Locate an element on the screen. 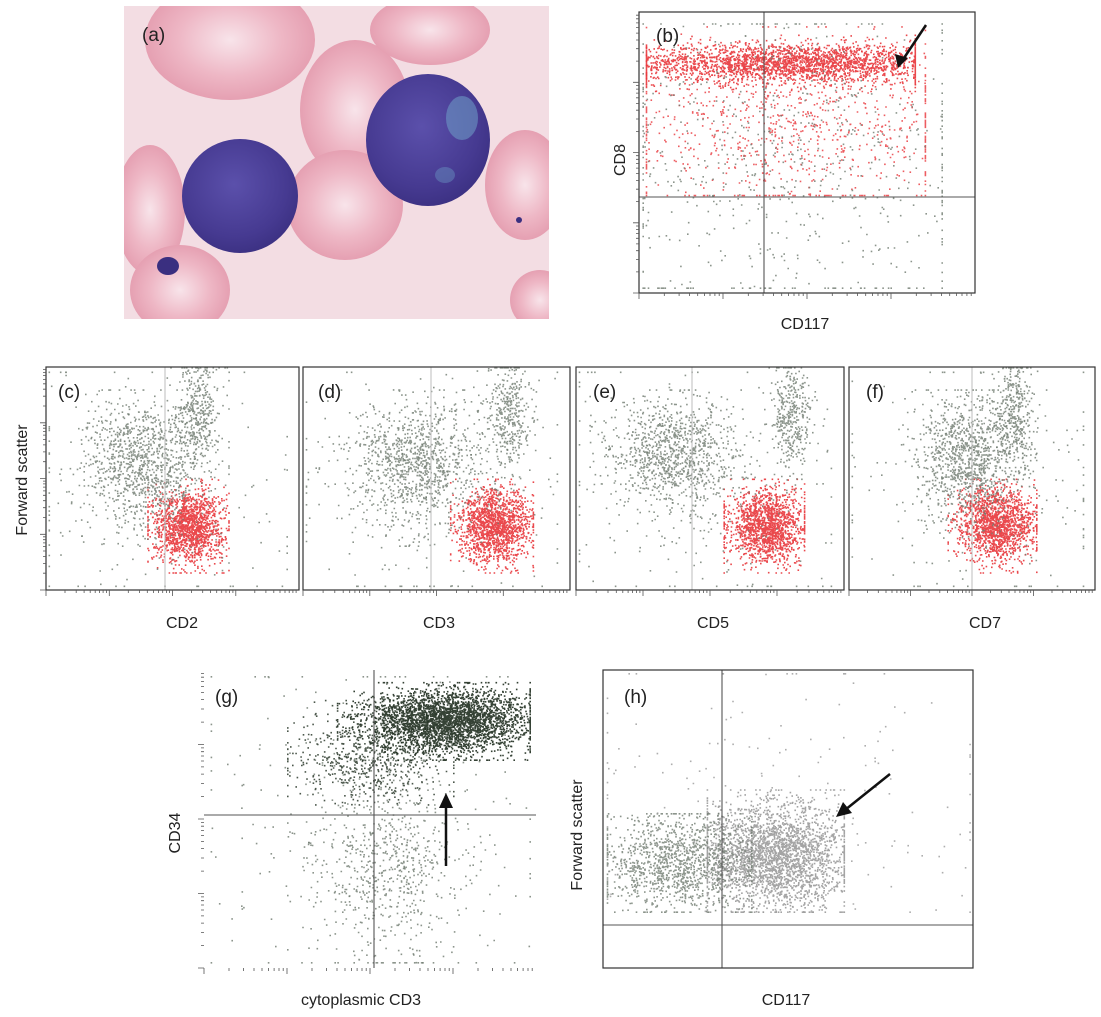  panel-a: (a) is located at coordinates (336, 162).